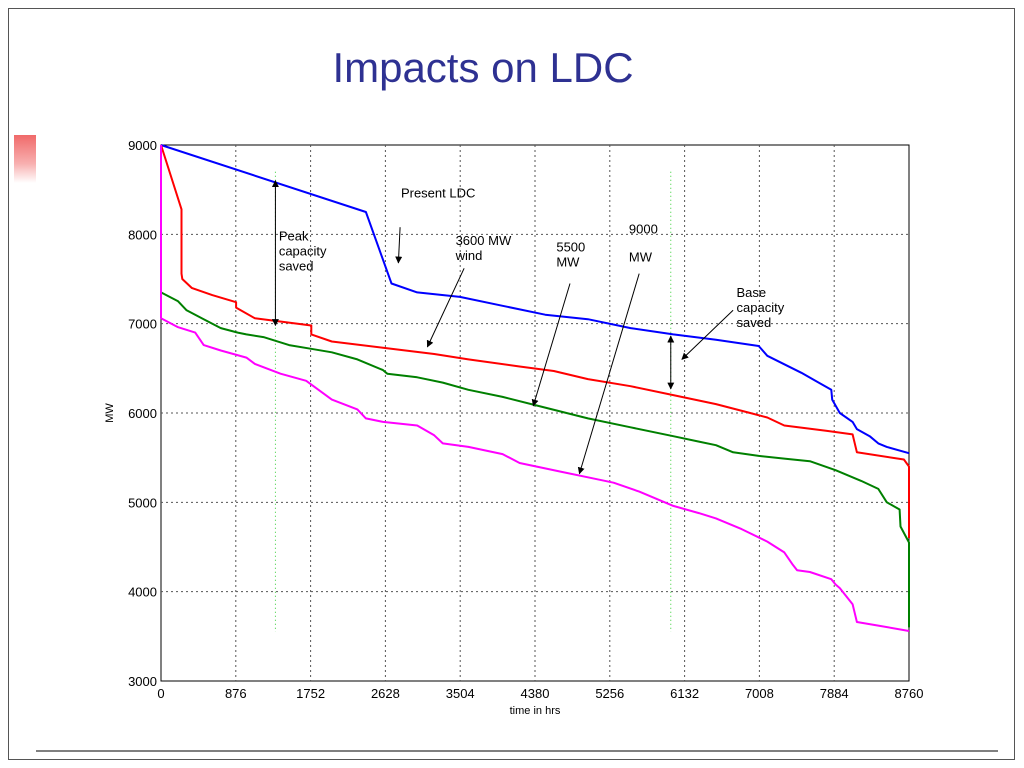 The width and height of the screenshot is (1024, 768). What do you see at coordinates (25, 159) in the screenshot?
I see `accent-bar` at bounding box center [25, 159].